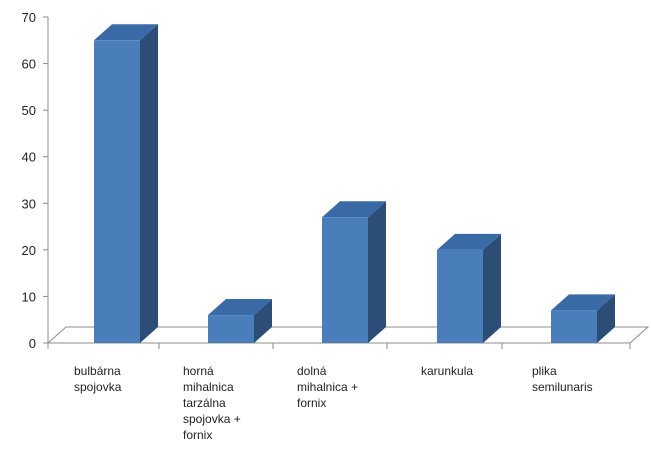  I want to click on y-tick-label: 30, so click(29, 203).